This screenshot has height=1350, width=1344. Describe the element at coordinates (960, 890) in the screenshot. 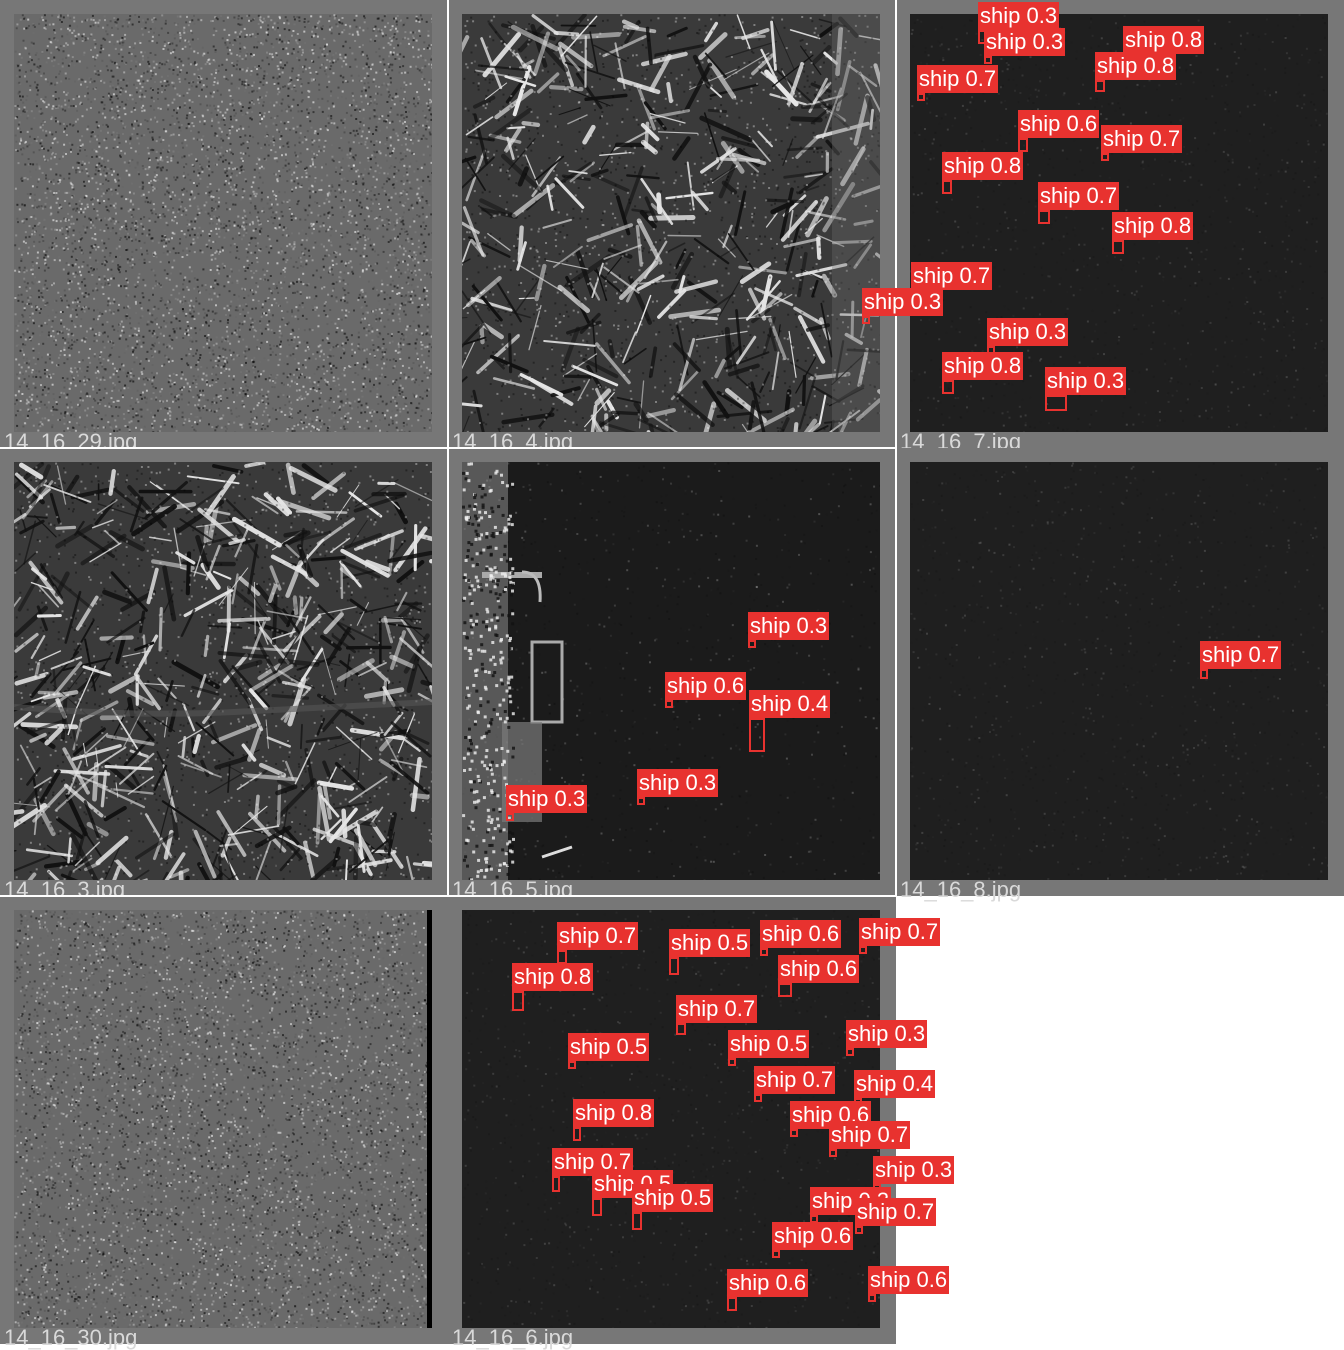

I see `image-filename: 14_16_8.jpg` at that location.